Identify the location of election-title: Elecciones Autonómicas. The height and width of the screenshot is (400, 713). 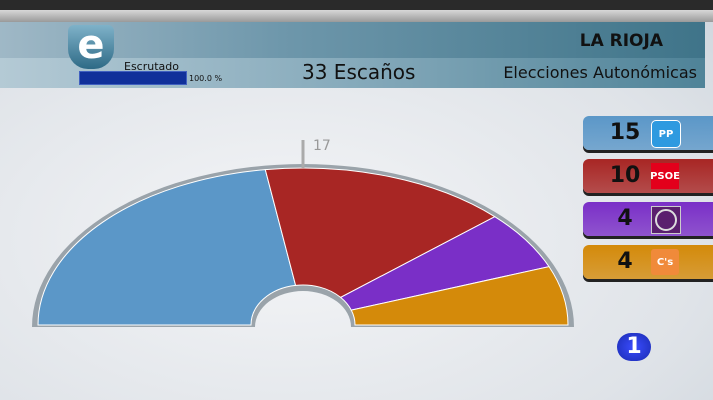
(600, 72).